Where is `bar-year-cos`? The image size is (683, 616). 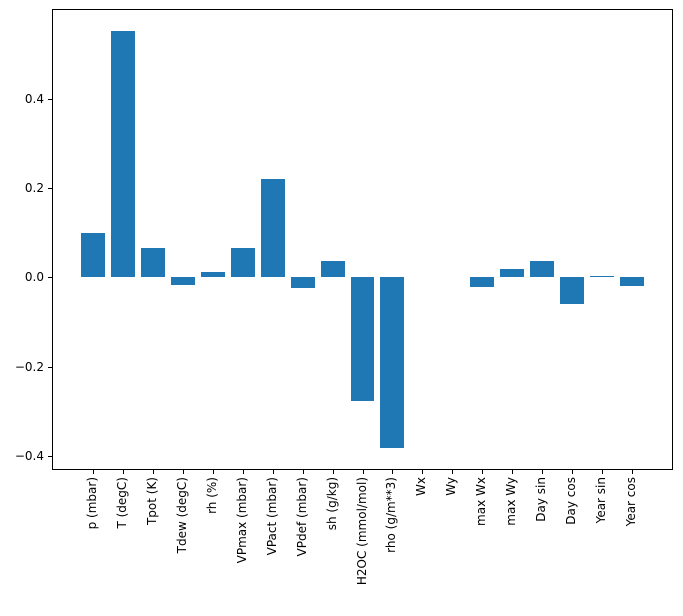
bar-year-cos is located at coordinates (631, 281).